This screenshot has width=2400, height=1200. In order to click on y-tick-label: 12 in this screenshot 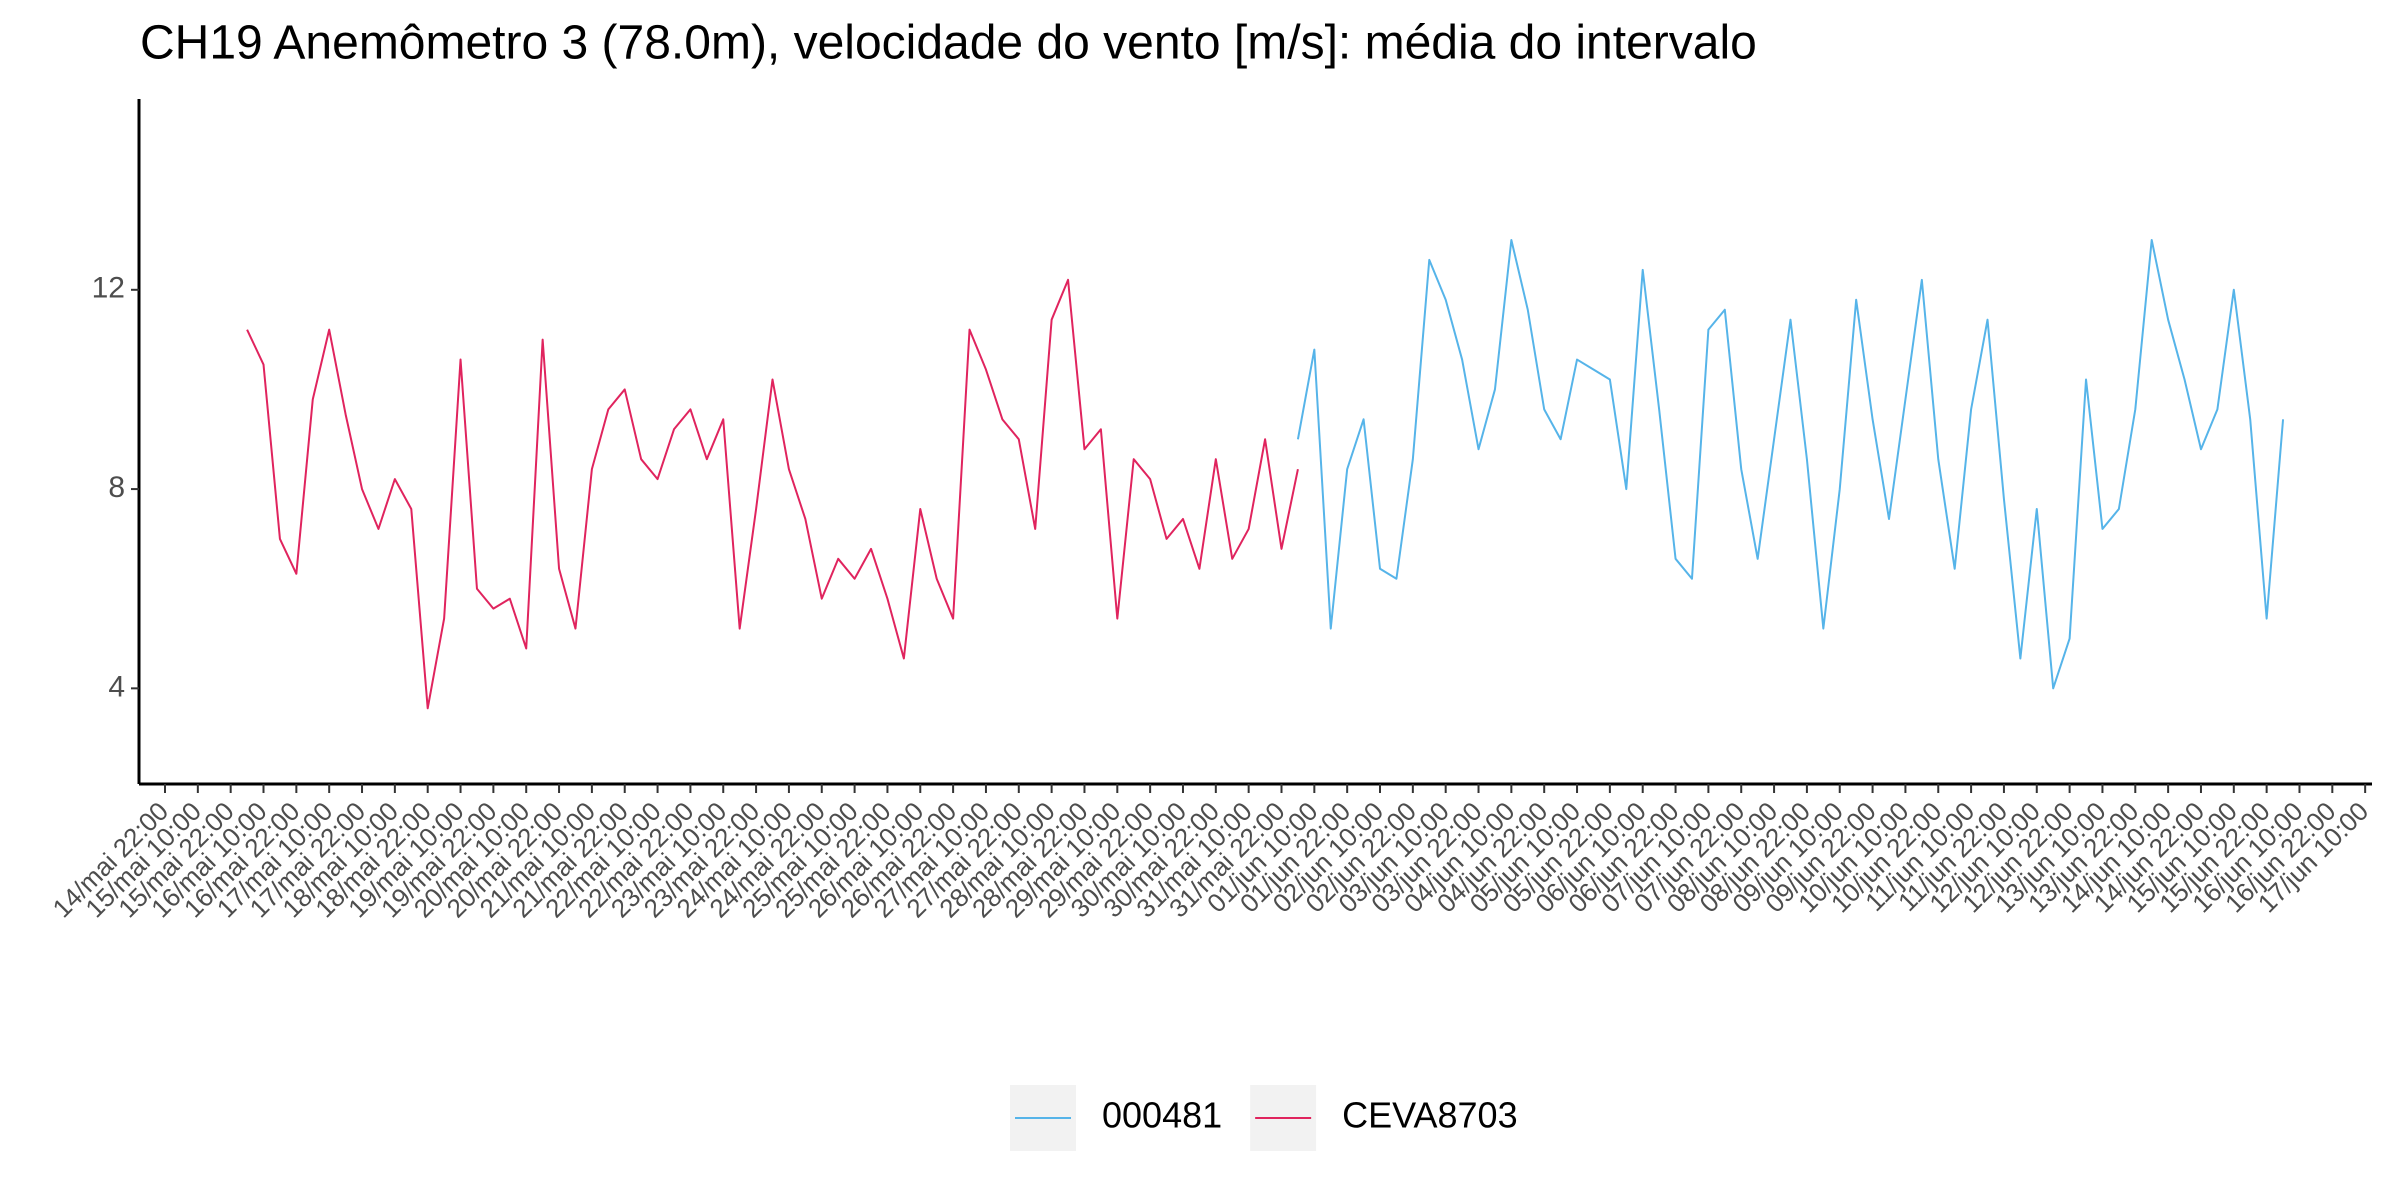, I will do `click(108, 288)`.